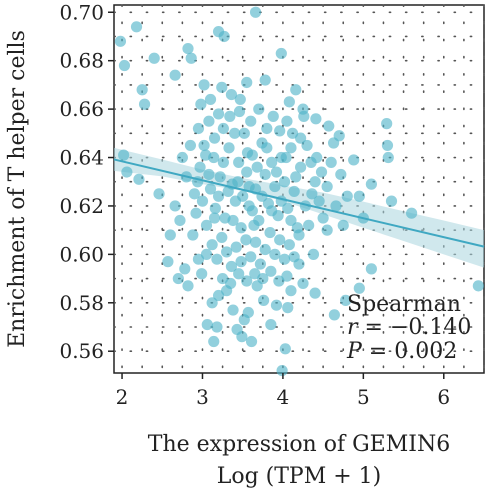 The width and height of the screenshot is (488, 500). What do you see at coordinates (81, 109) in the screenshot?
I see `y-tick-label: 0.66` at bounding box center [81, 109].